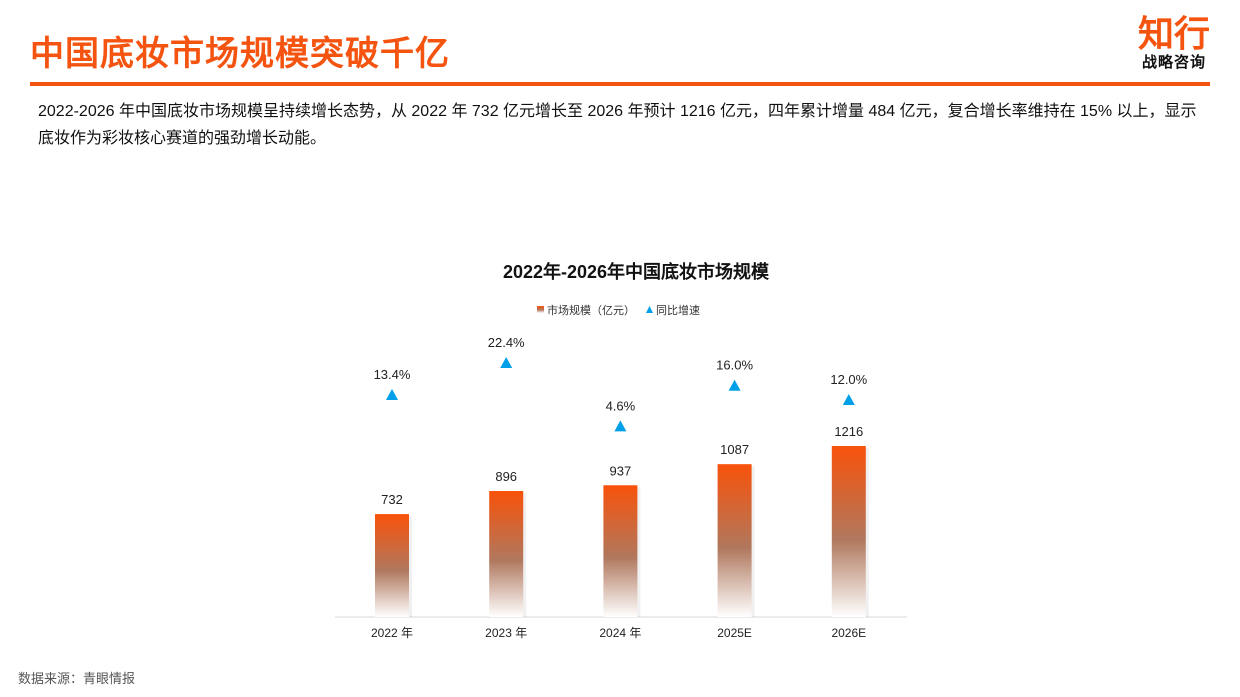  I want to click on logo-line1: 知行, so click(1173, 33).